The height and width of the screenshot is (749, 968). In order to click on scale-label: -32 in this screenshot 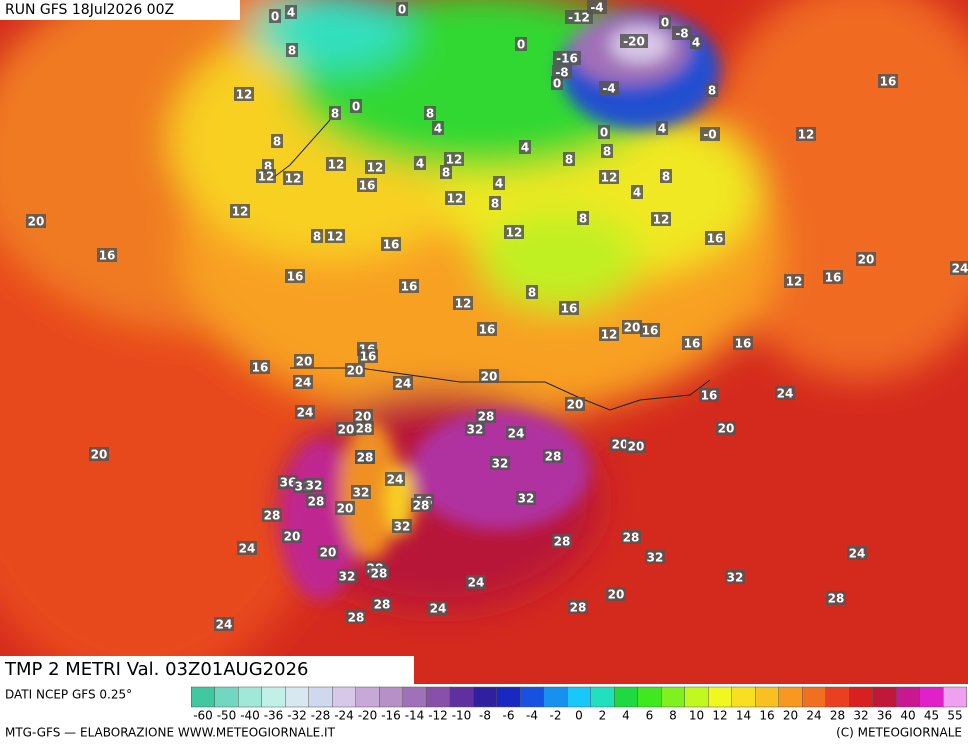, I will do `click(297, 716)`.